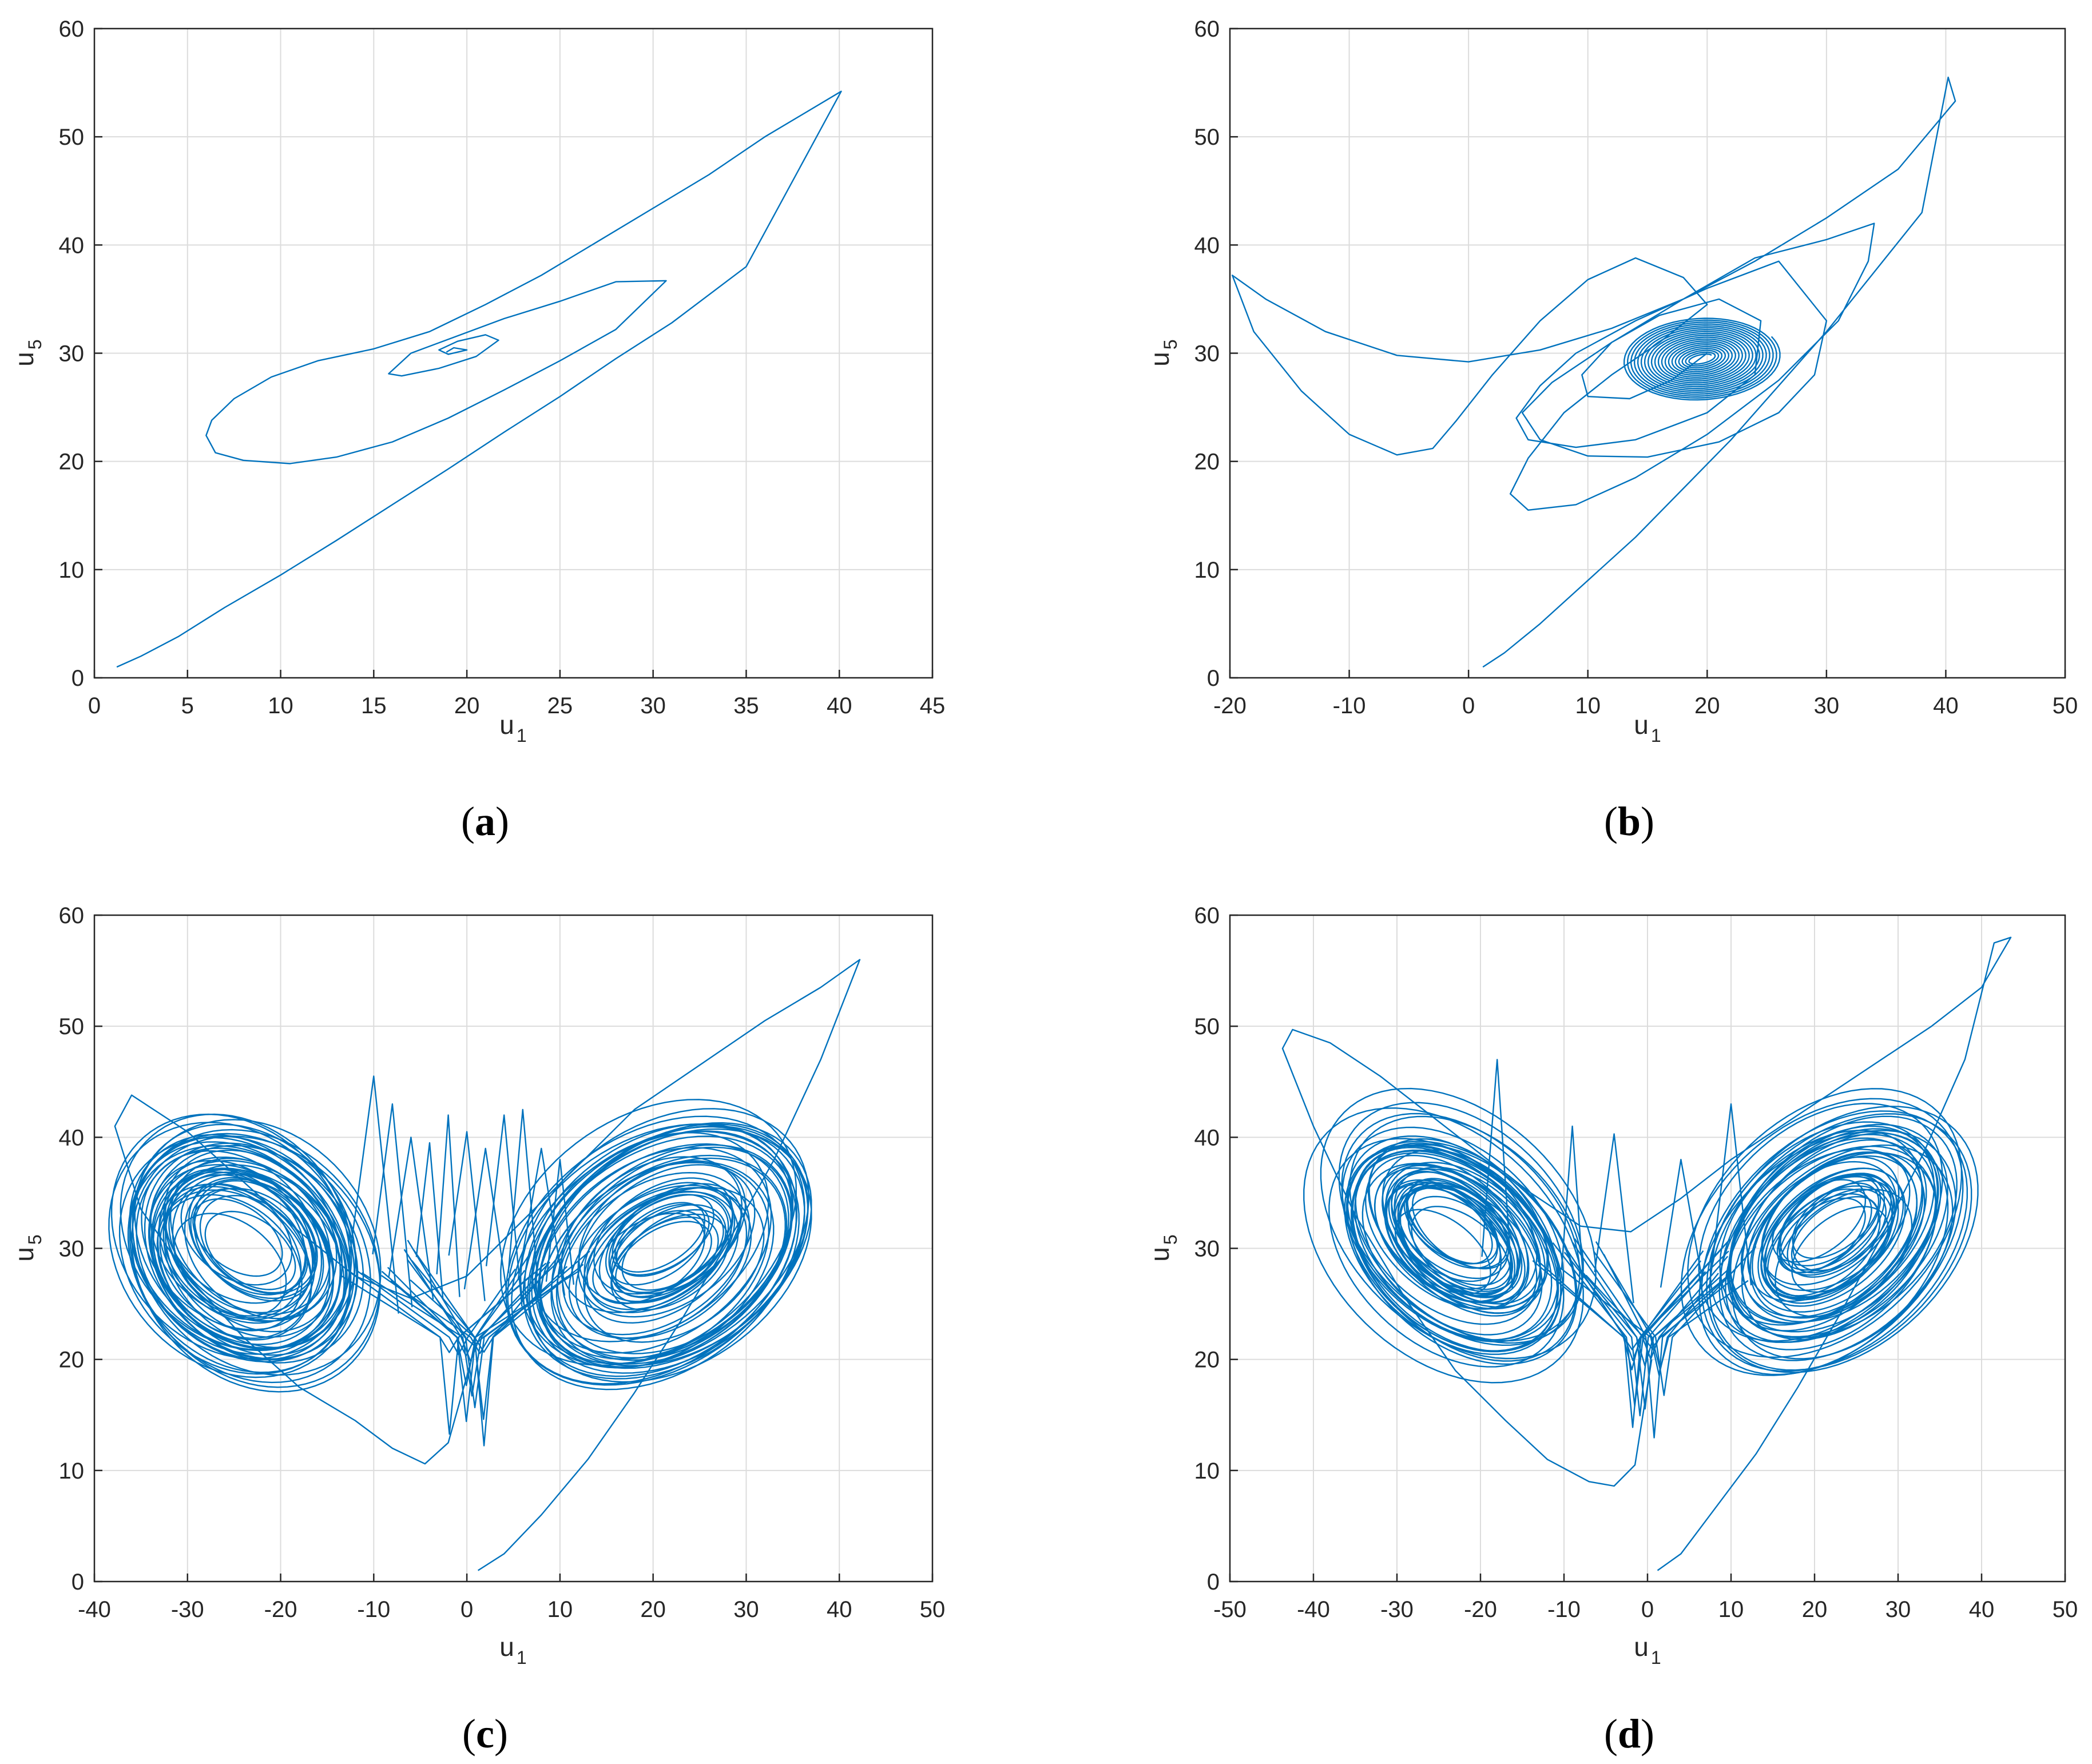 The width and height of the screenshot is (2092, 1764). What do you see at coordinates (1898, 1609) in the screenshot?
I see `x-tick-label: 30` at bounding box center [1898, 1609].